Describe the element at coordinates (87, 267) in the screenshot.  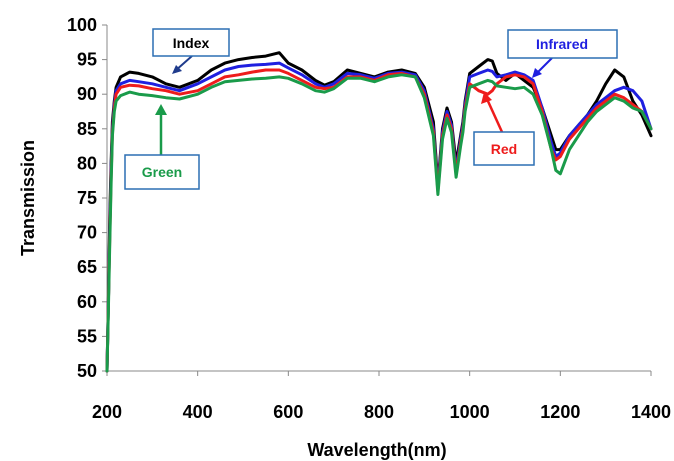
I see `y-tick-label-65: 65` at that location.